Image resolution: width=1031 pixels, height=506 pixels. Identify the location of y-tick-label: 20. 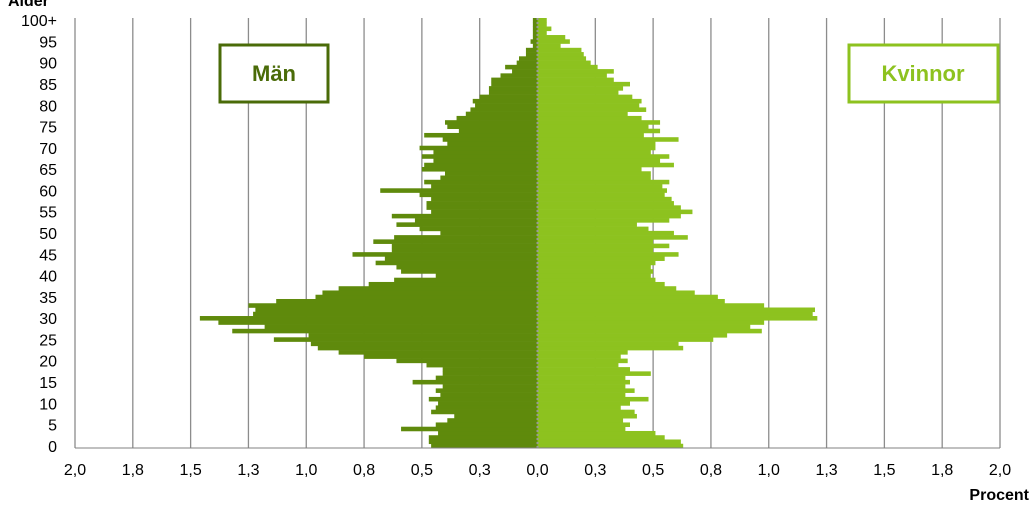
(48, 362).